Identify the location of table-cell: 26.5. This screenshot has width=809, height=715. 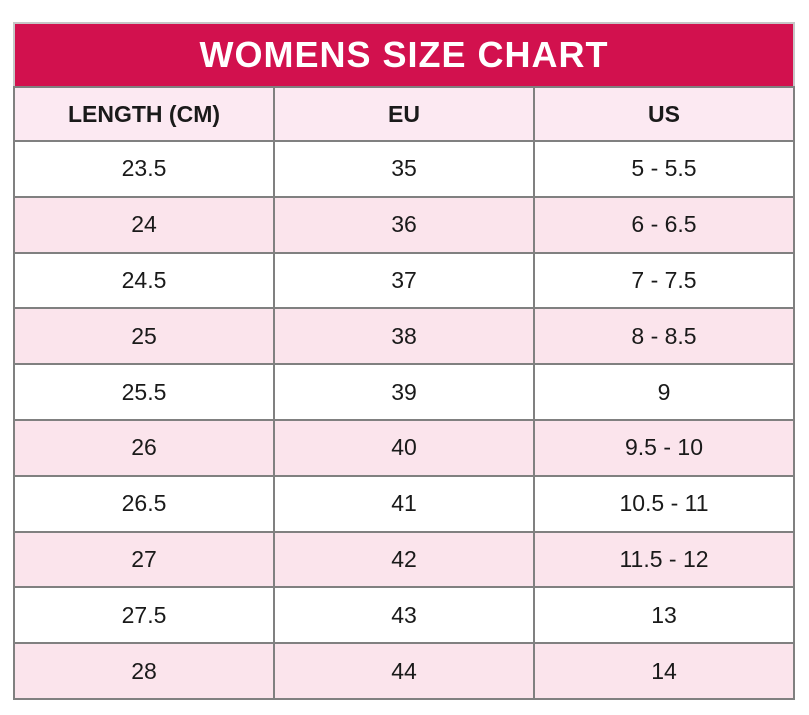
(144, 503).